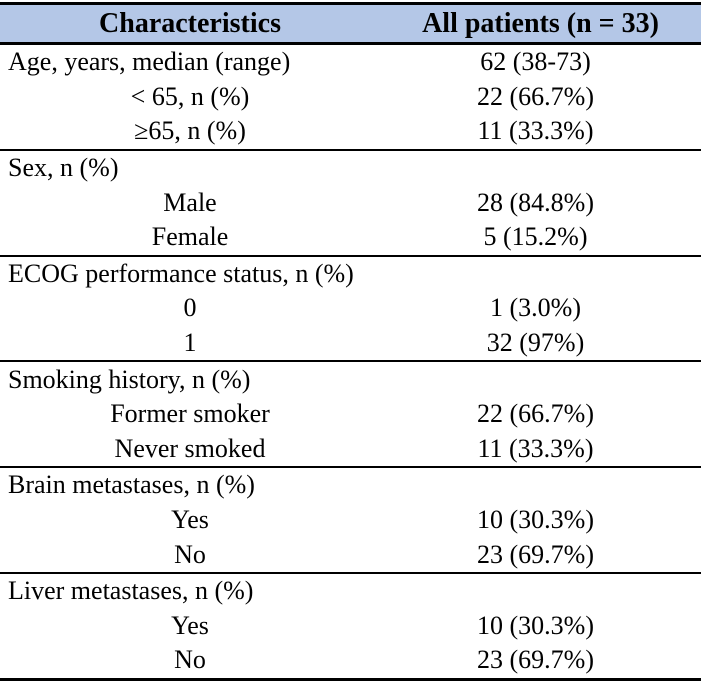 The height and width of the screenshot is (697, 705). Describe the element at coordinates (149, 62) in the screenshot. I see `row-label: Age, years, median (range)` at that location.